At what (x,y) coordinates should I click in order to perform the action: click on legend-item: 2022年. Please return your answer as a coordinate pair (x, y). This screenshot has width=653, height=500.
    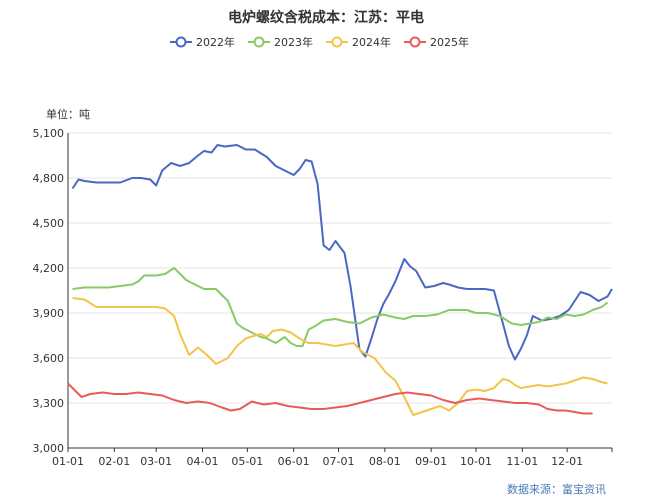
    Looking at the image, I should click on (202, 42).